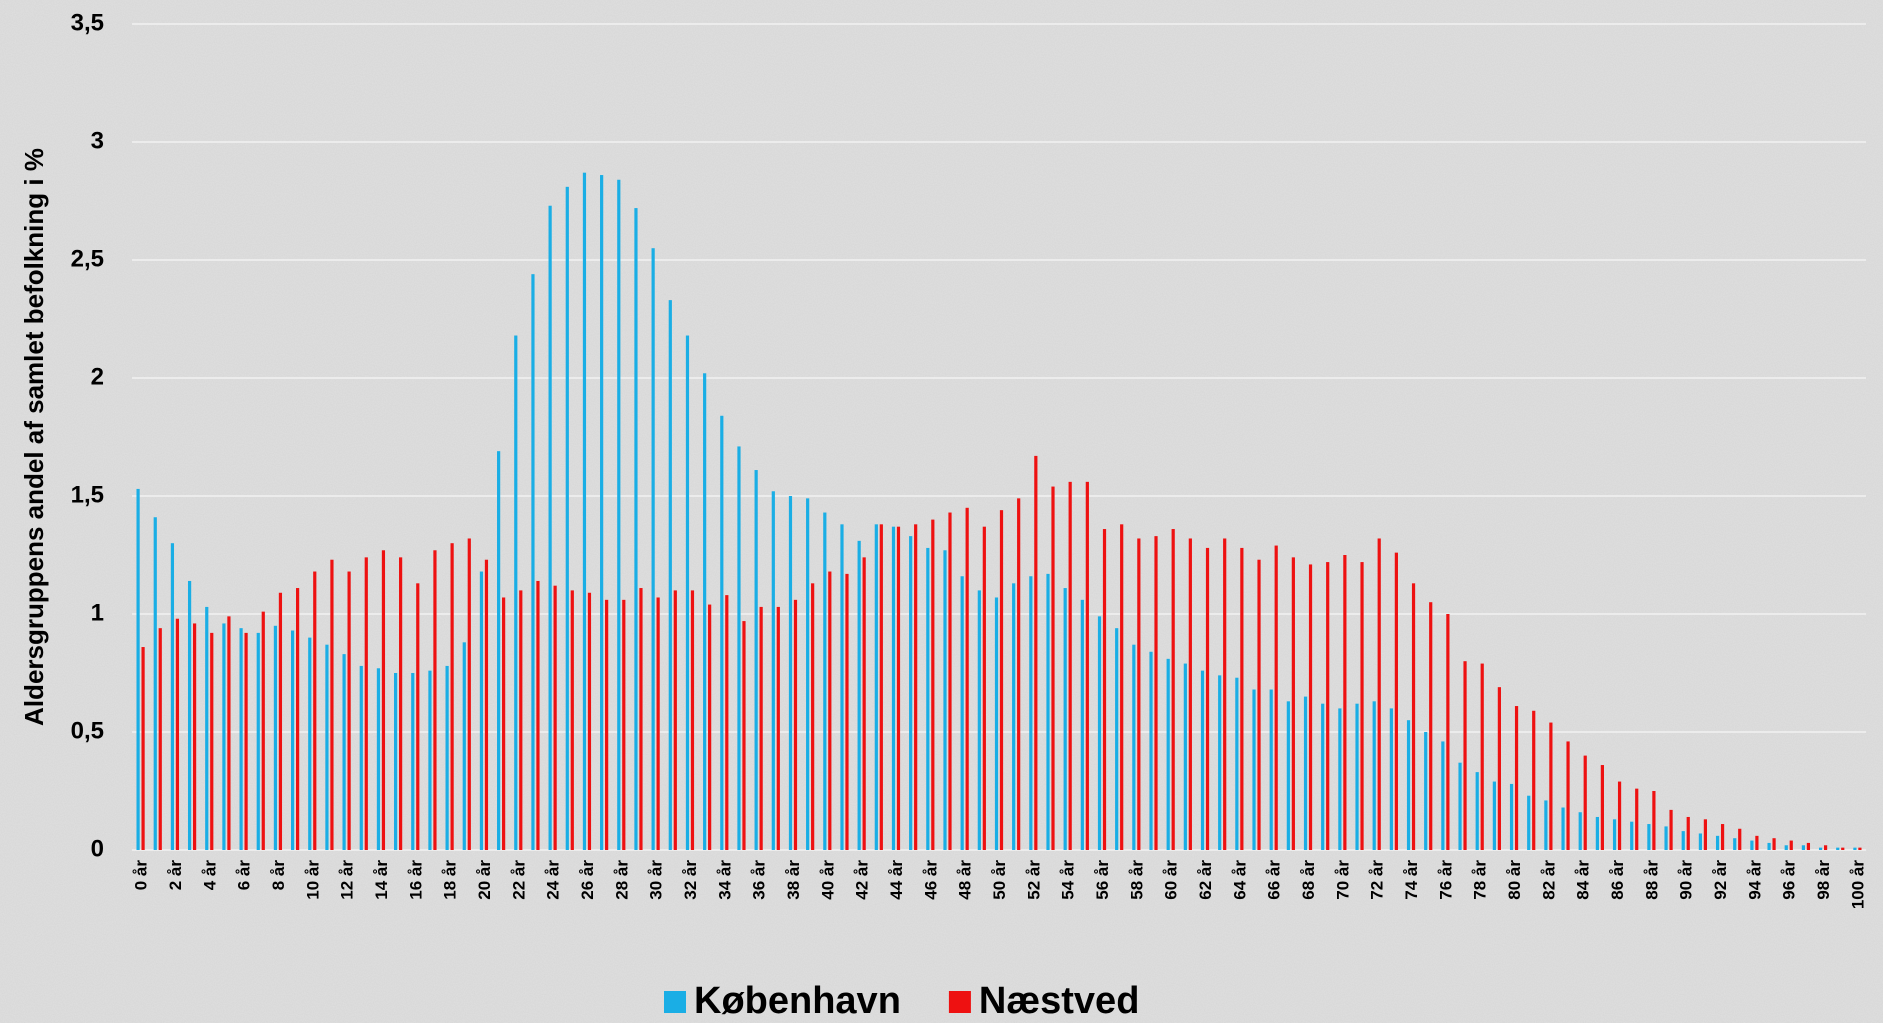 The width and height of the screenshot is (1883, 1023). I want to click on legend-label: Næstved, so click(1059, 1001).